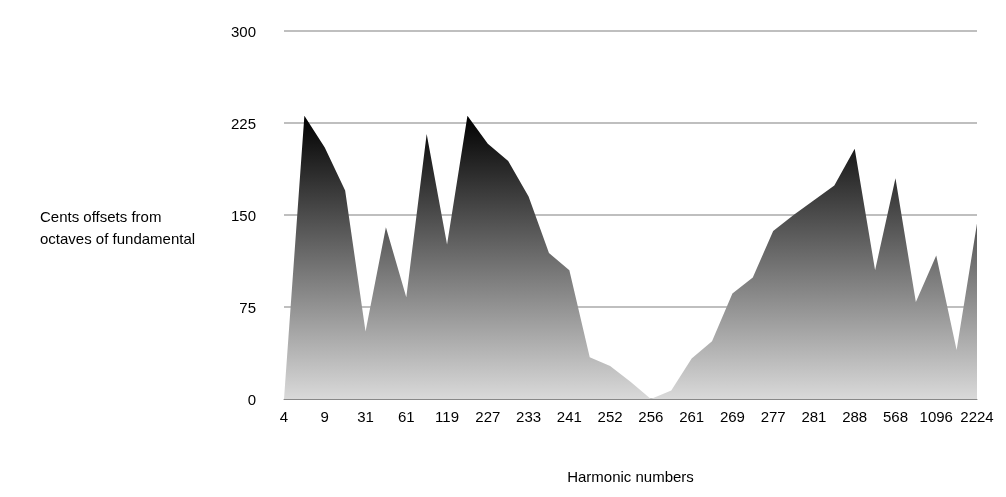  Describe the element at coordinates (630, 476) in the screenshot. I see `x-axis-title: Harmonic numbers` at that location.